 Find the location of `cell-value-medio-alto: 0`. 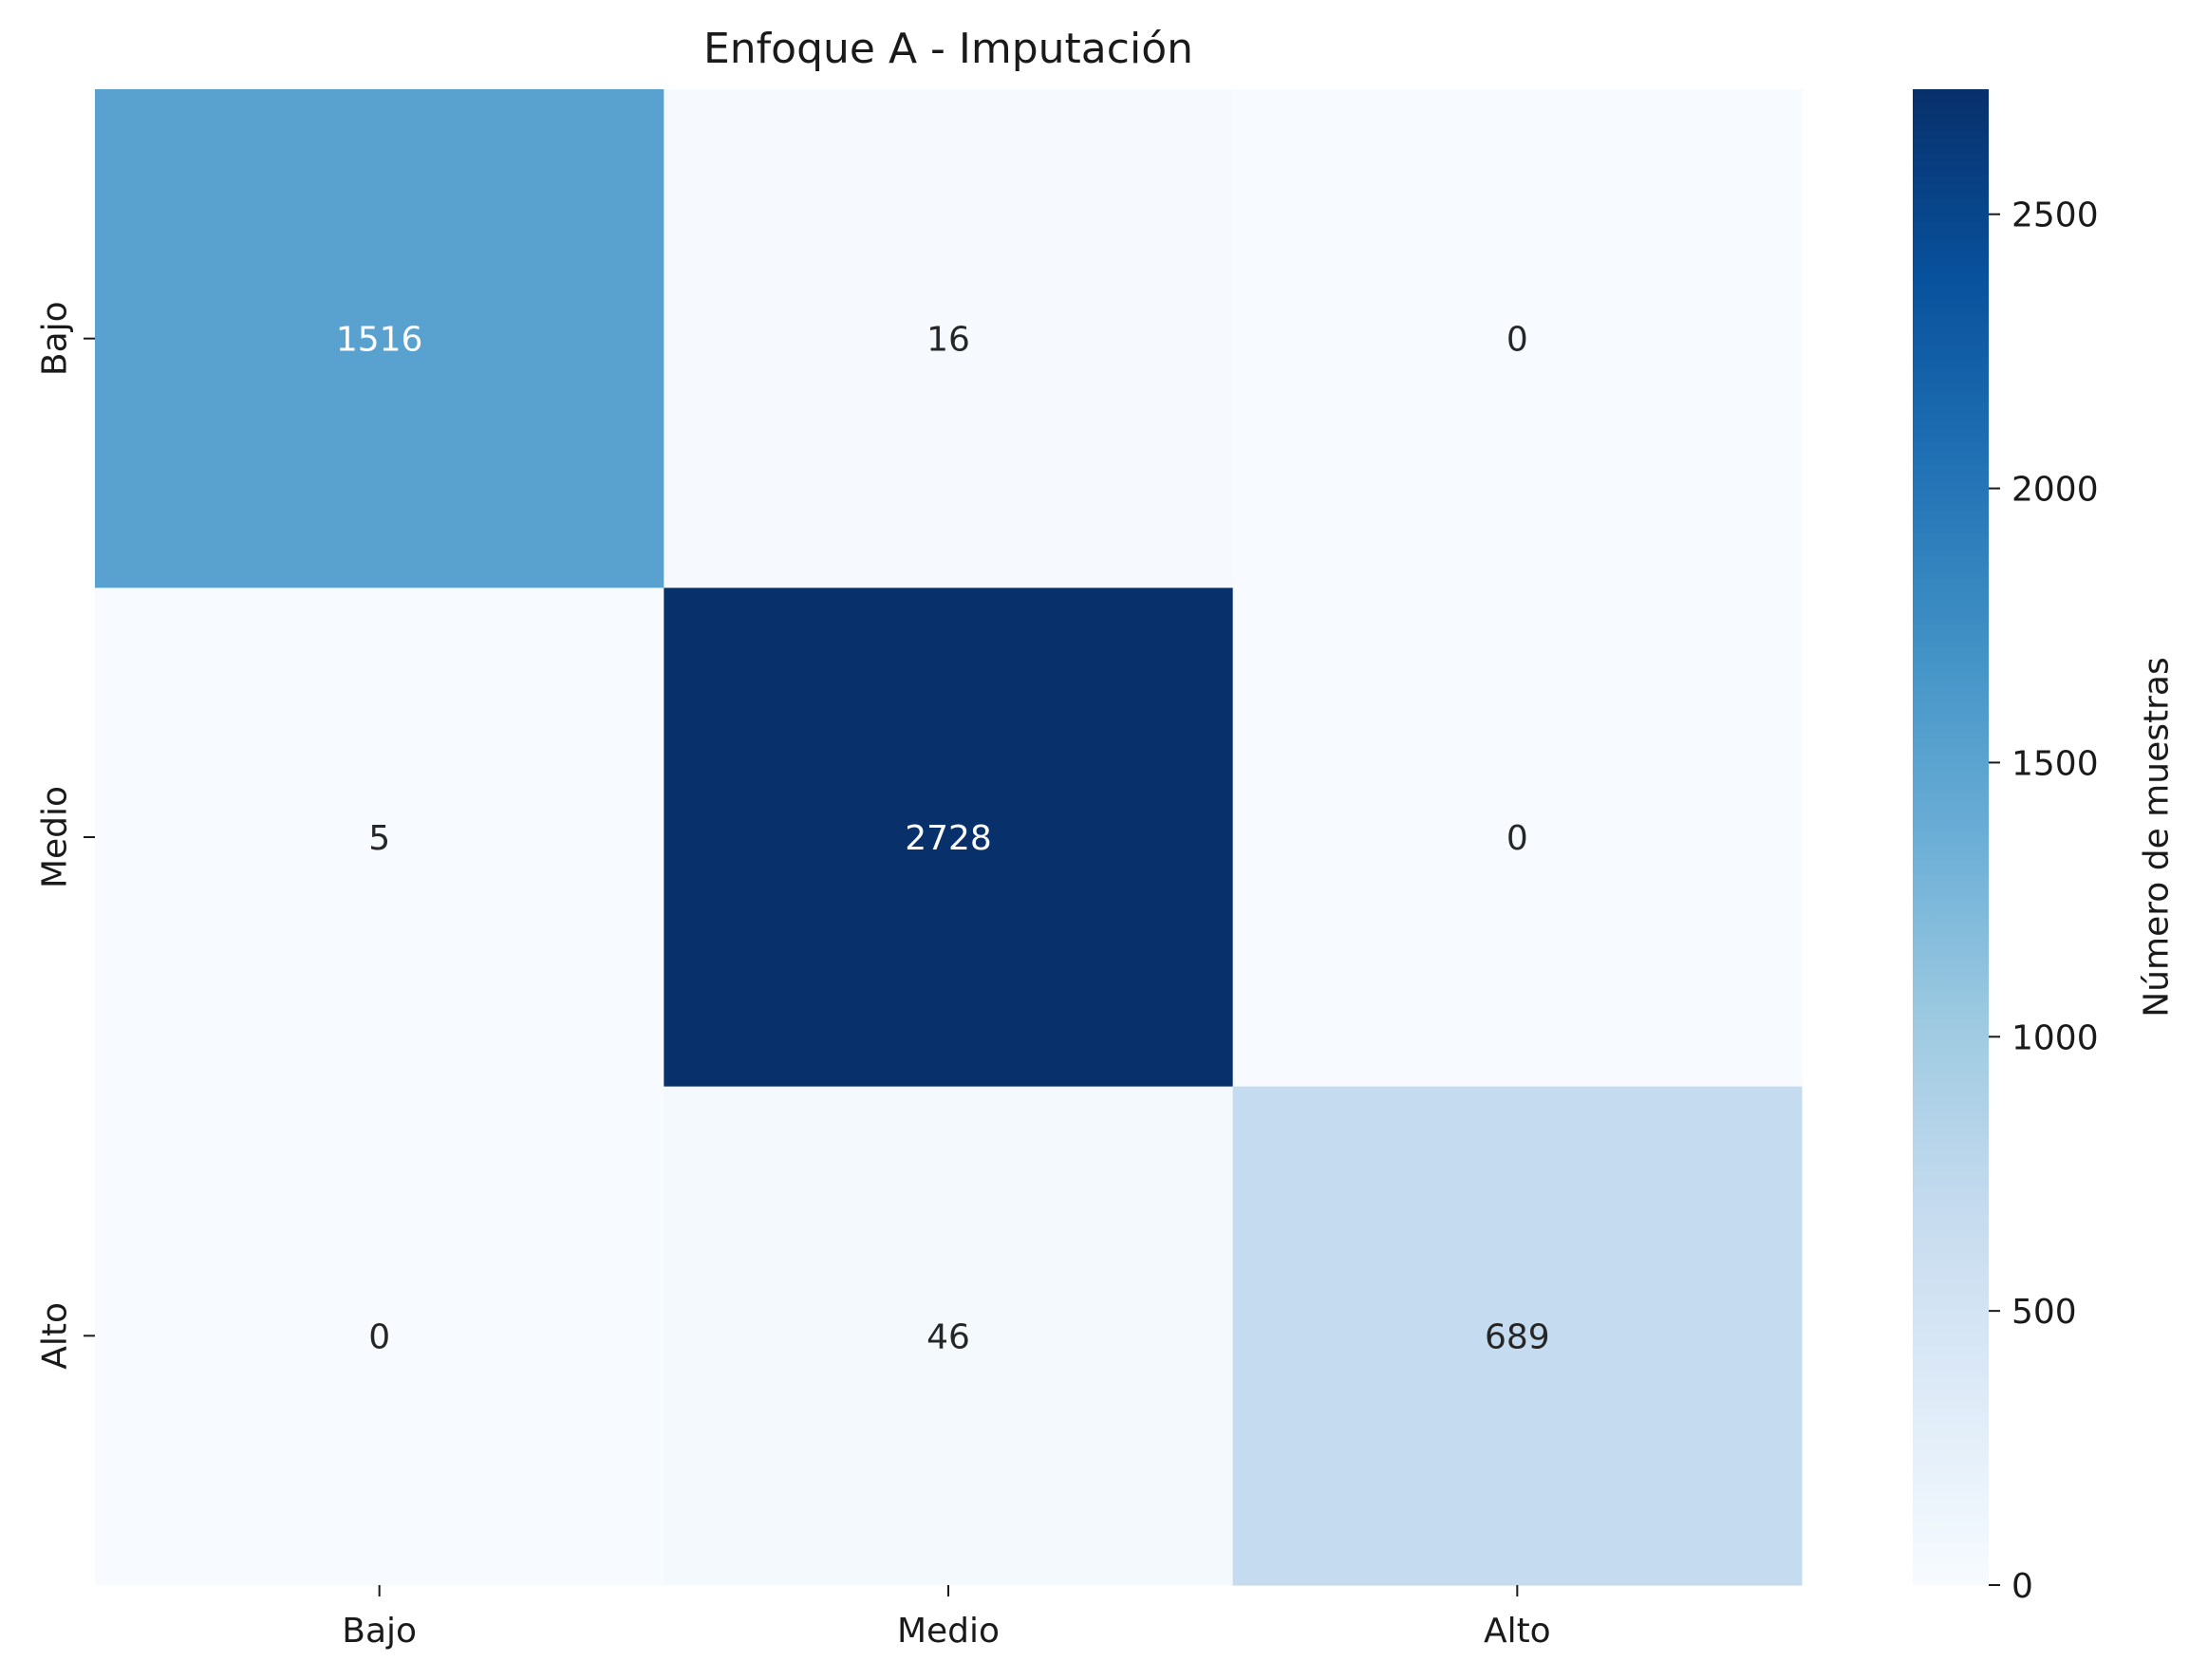

cell-value-medio-alto: 0 is located at coordinates (1517, 838).